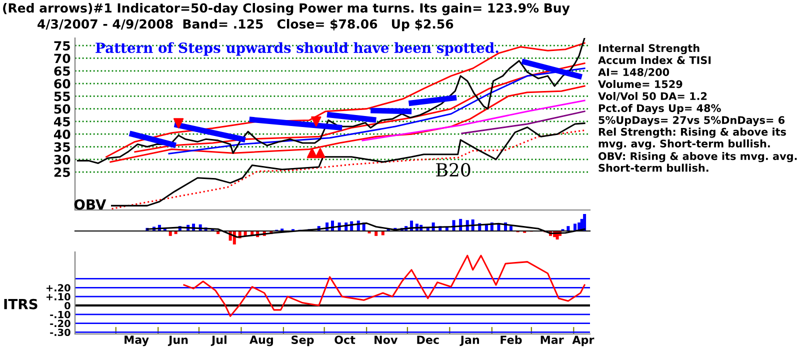 The width and height of the screenshot is (800, 350). I want to click on y-tick-label: 30, so click(62, 159).